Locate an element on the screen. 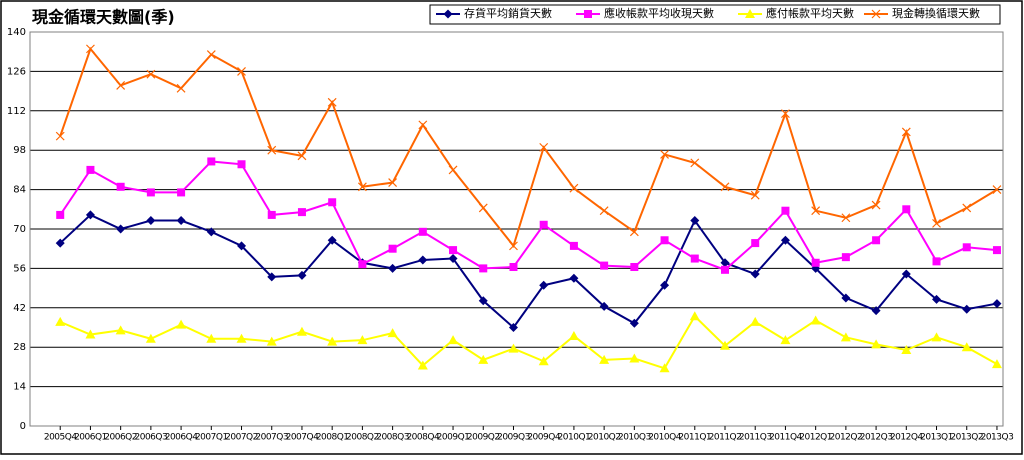 The height and width of the screenshot is (460, 1024). x-tick-label: 2013Q3 is located at coordinates (997, 438).